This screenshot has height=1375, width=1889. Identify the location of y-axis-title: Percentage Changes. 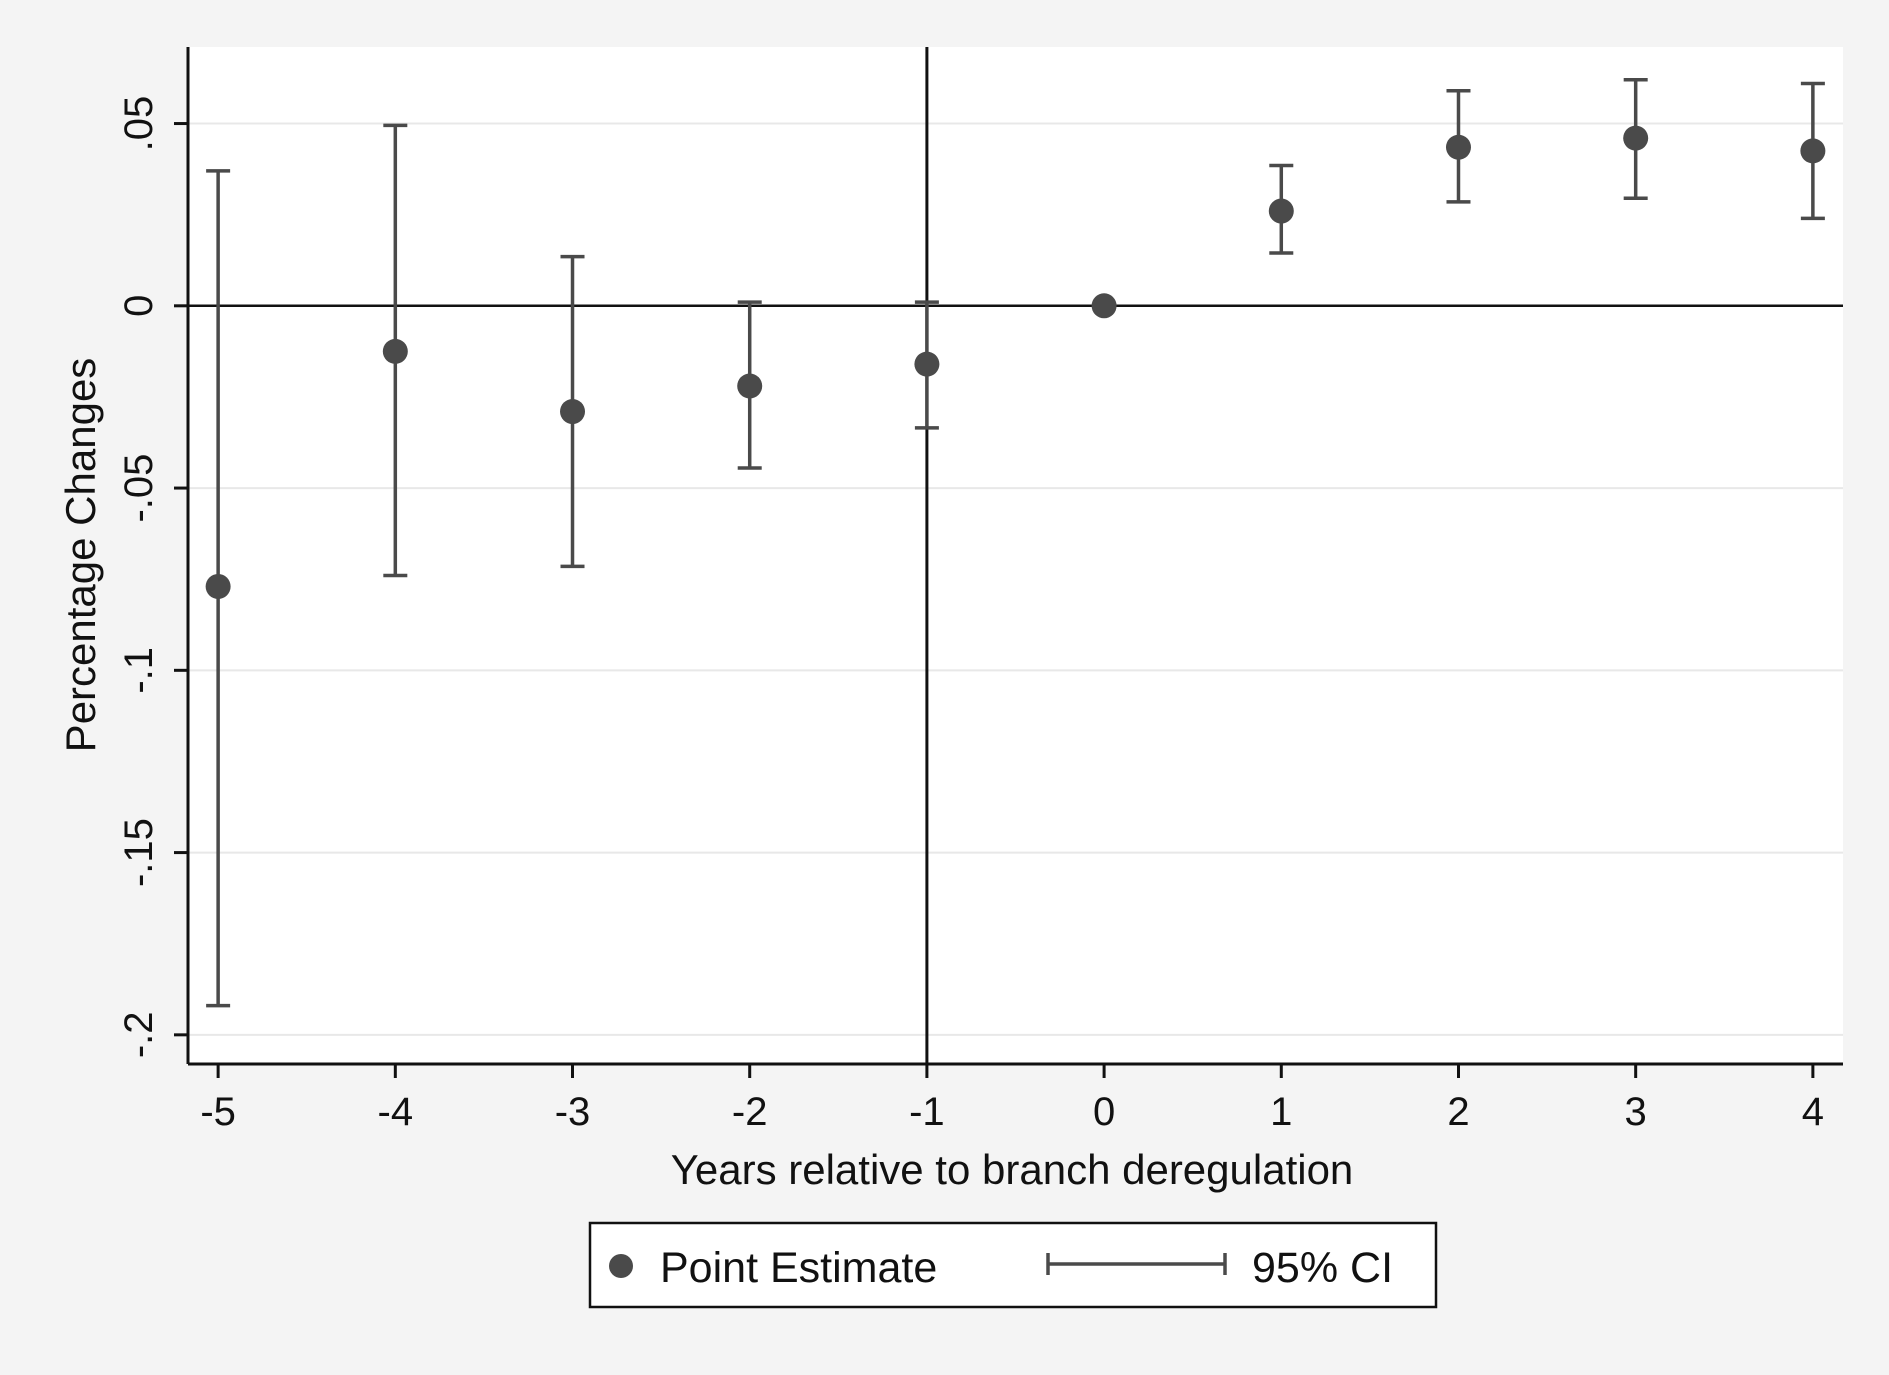
(80, 555).